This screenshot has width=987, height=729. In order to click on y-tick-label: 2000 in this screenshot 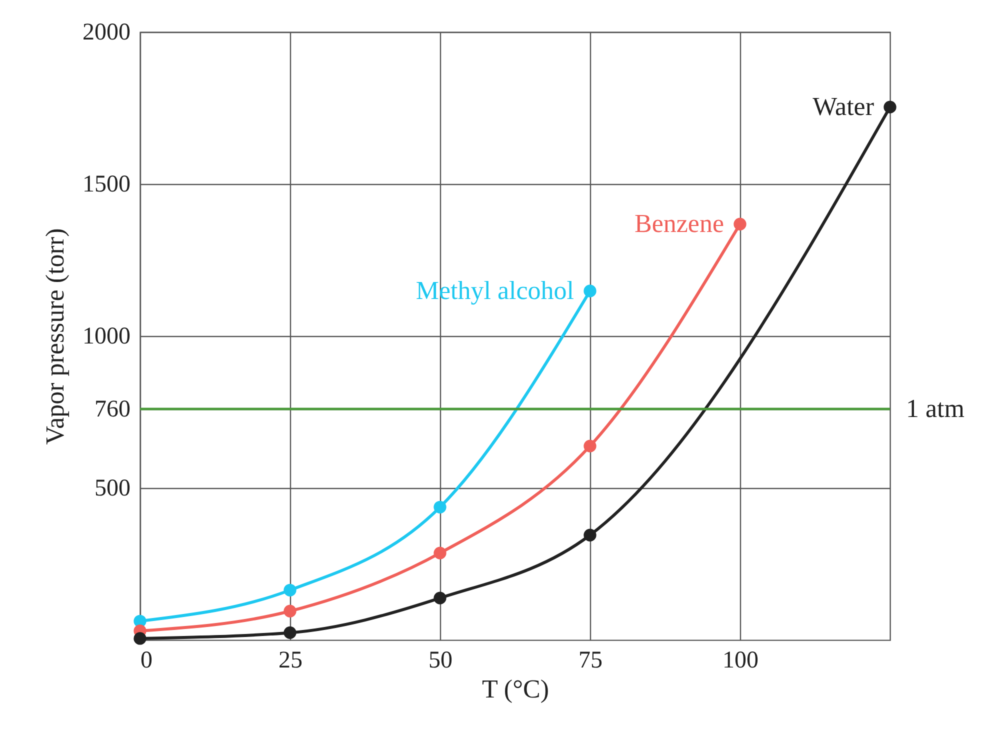, I will do `click(106, 33)`.